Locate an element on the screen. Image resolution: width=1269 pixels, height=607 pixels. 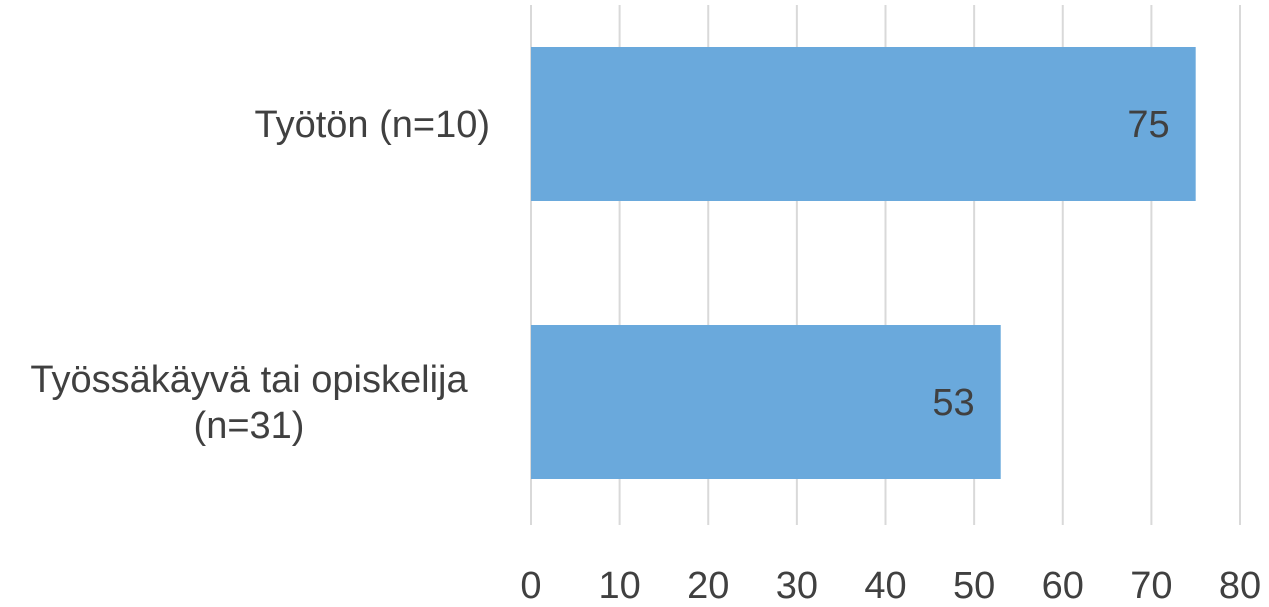
x-tick-label: 40 is located at coordinates (885, 586).